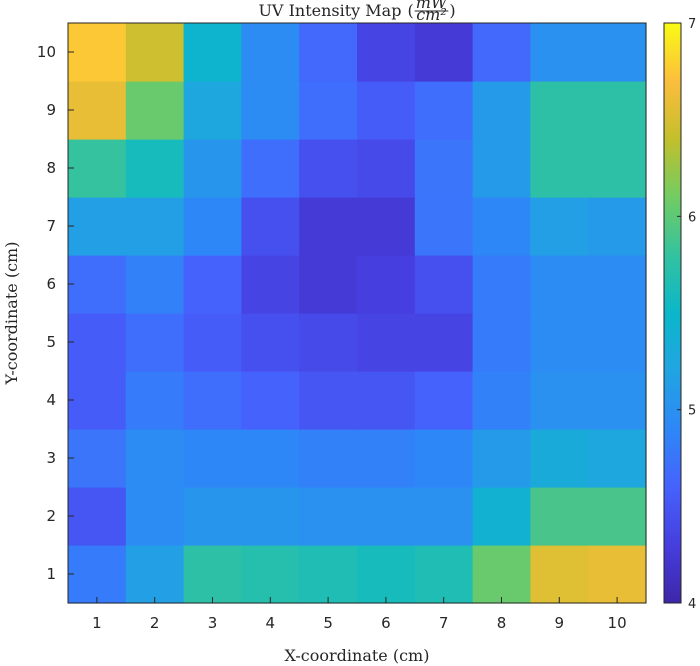 The width and height of the screenshot is (700, 666). What do you see at coordinates (51, 458) in the screenshot?
I see `y-tick-label: 3` at bounding box center [51, 458].